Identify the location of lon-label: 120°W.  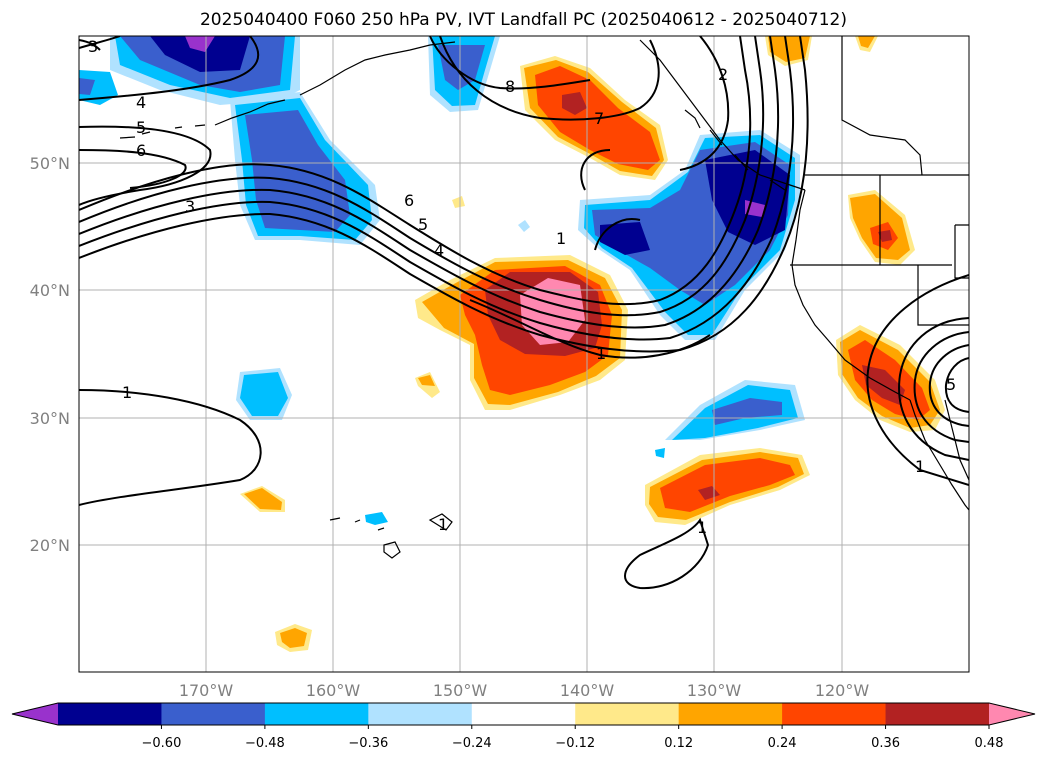
(842, 690).